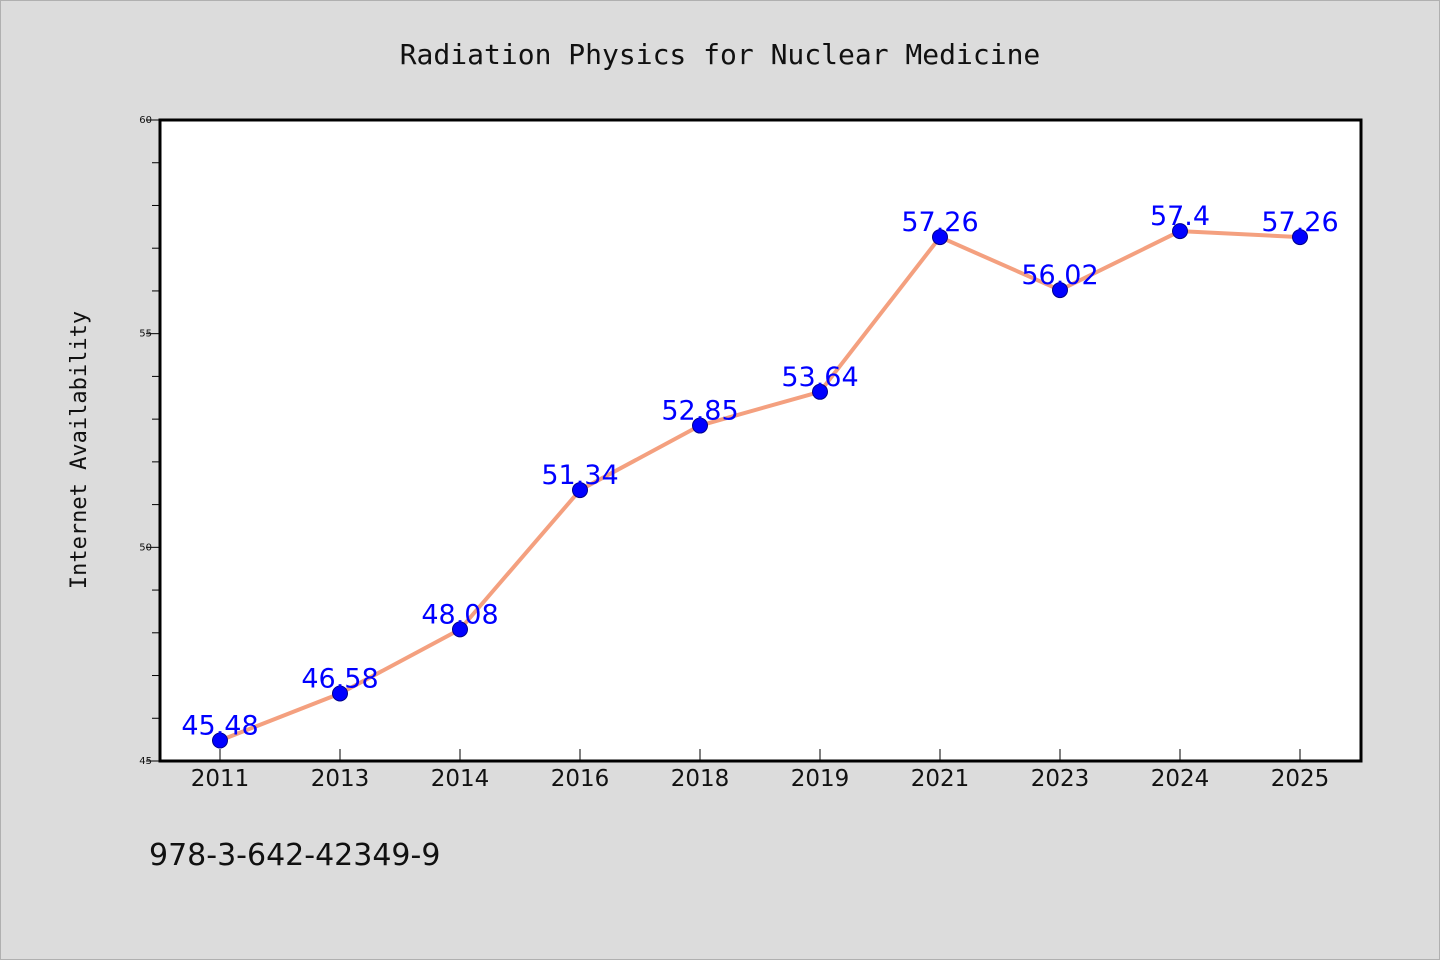  What do you see at coordinates (220, 779) in the screenshot?
I see `x-tick-label: 2011` at bounding box center [220, 779].